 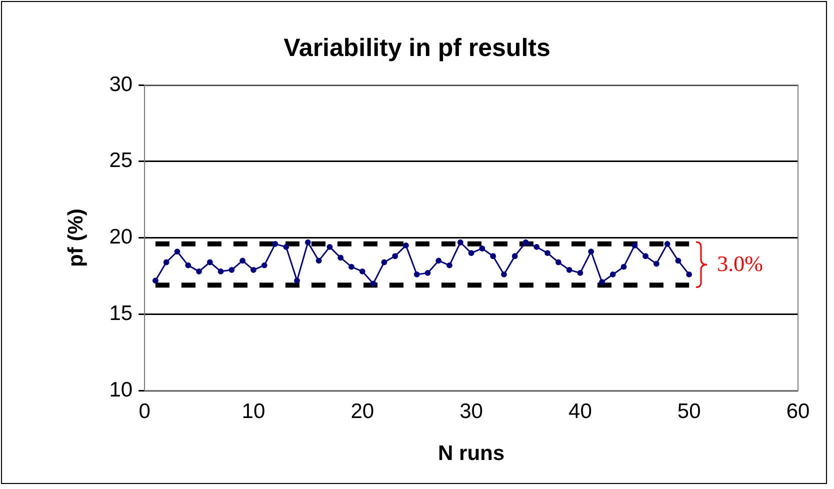 What do you see at coordinates (740, 263) in the screenshot?
I see `annotation: 3.0%` at bounding box center [740, 263].